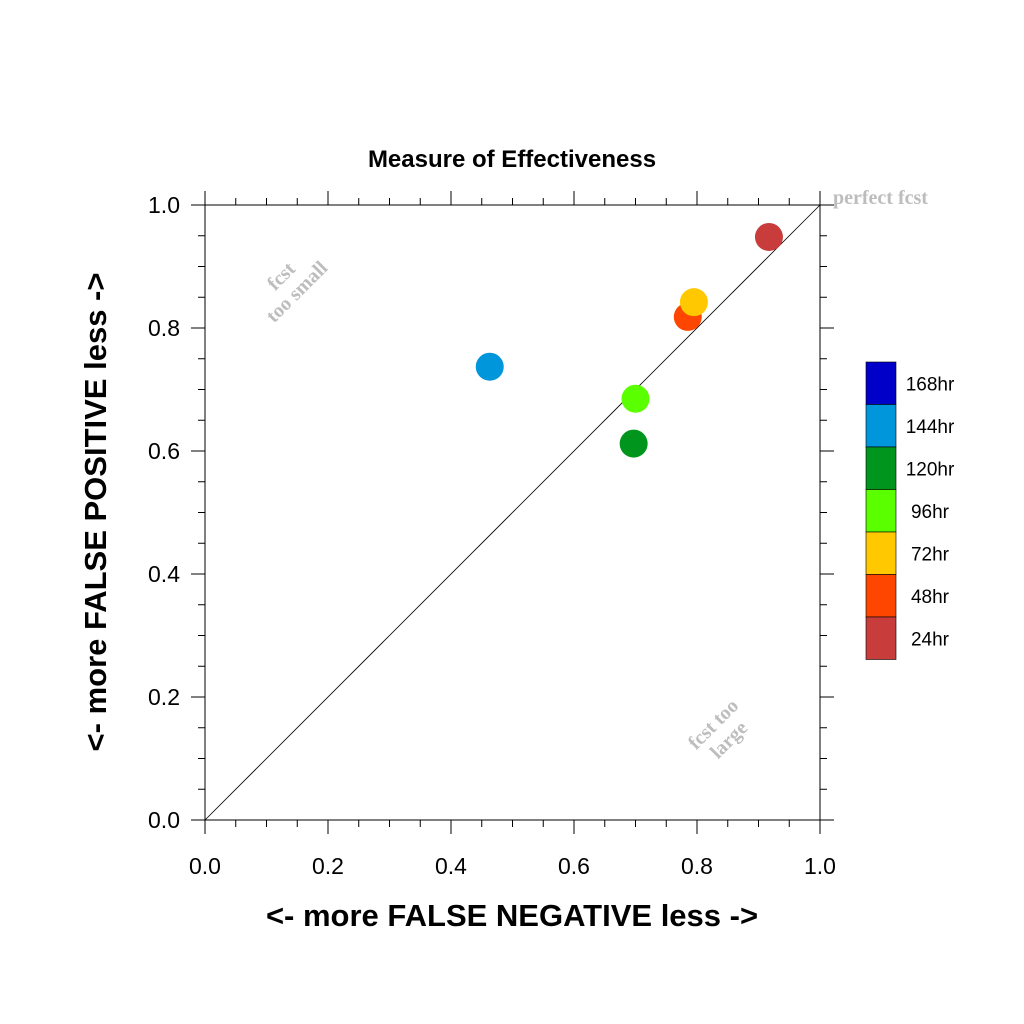  I want to click on too-small-line-2: too small, so click(297, 292).